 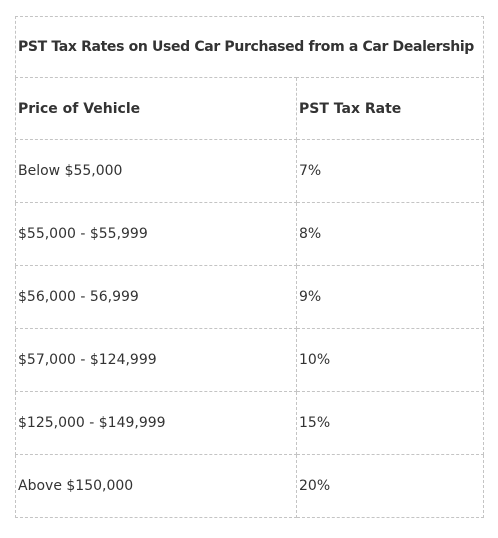 What do you see at coordinates (390, 171) in the screenshot?
I see `rate-cell: 7%` at bounding box center [390, 171].